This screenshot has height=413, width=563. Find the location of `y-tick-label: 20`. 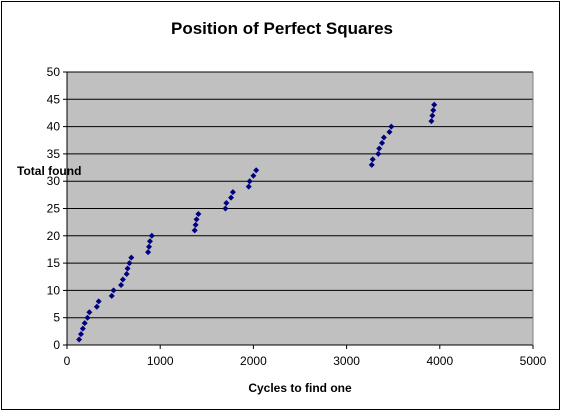

y-tick-label: 20 is located at coordinates (54, 236).